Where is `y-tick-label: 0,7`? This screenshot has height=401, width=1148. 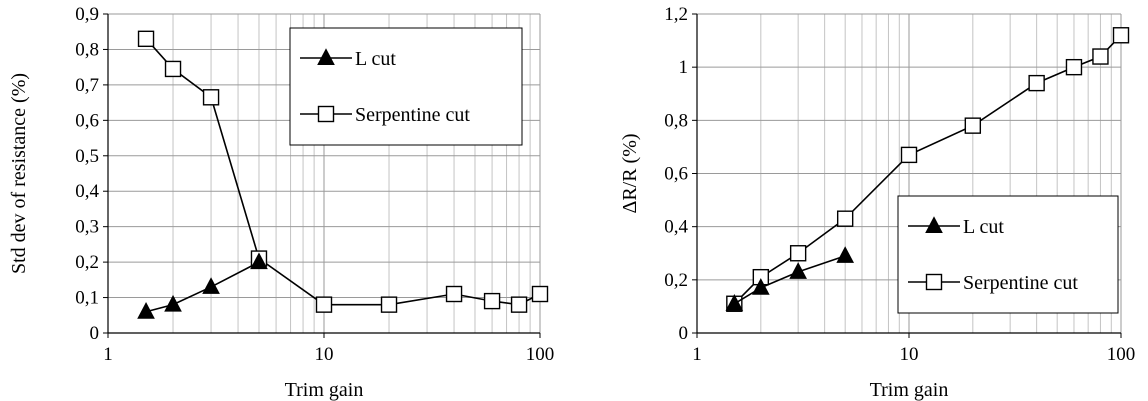 y-tick-label: 0,7 is located at coordinates (87, 85).